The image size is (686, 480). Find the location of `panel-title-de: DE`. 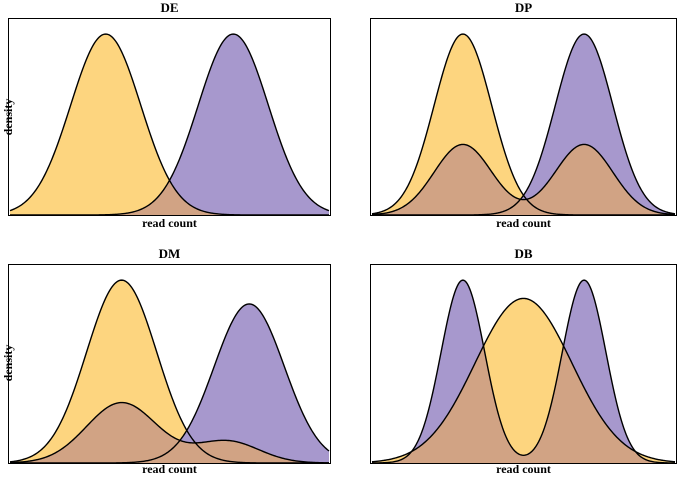

panel-title-de: DE is located at coordinates (169, 7).